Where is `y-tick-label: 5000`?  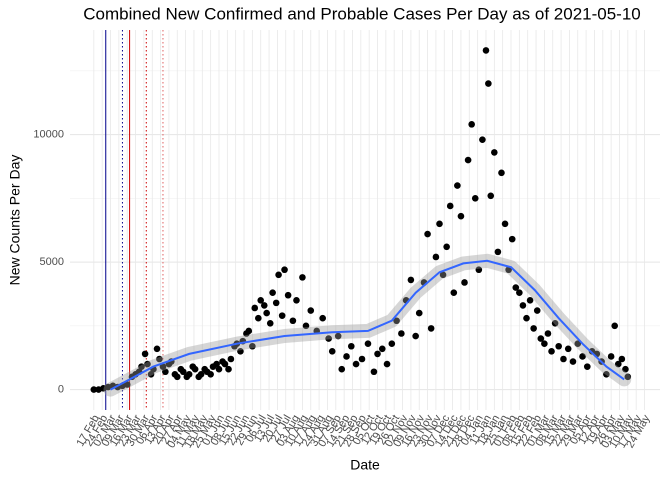 y-tick-label: 5000 is located at coordinates (52, 262).